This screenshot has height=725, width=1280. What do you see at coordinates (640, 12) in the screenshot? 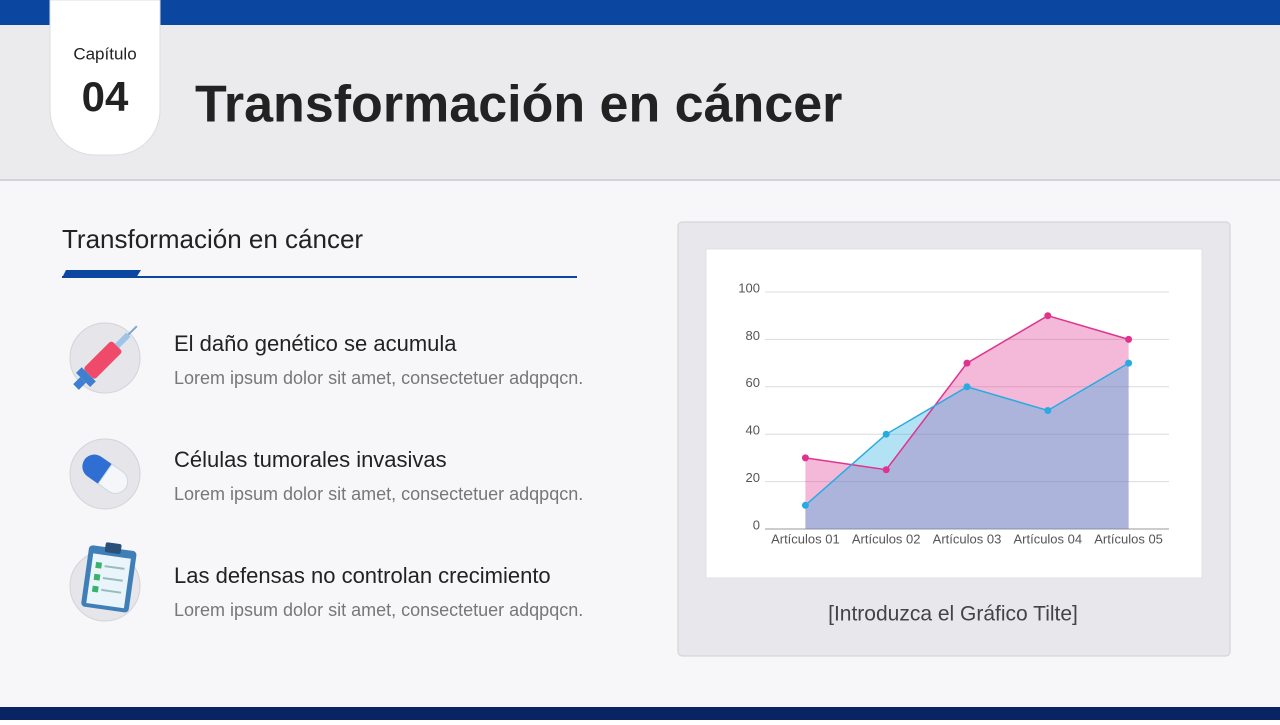
I see `top-bar` at bounding box center [640, 12].